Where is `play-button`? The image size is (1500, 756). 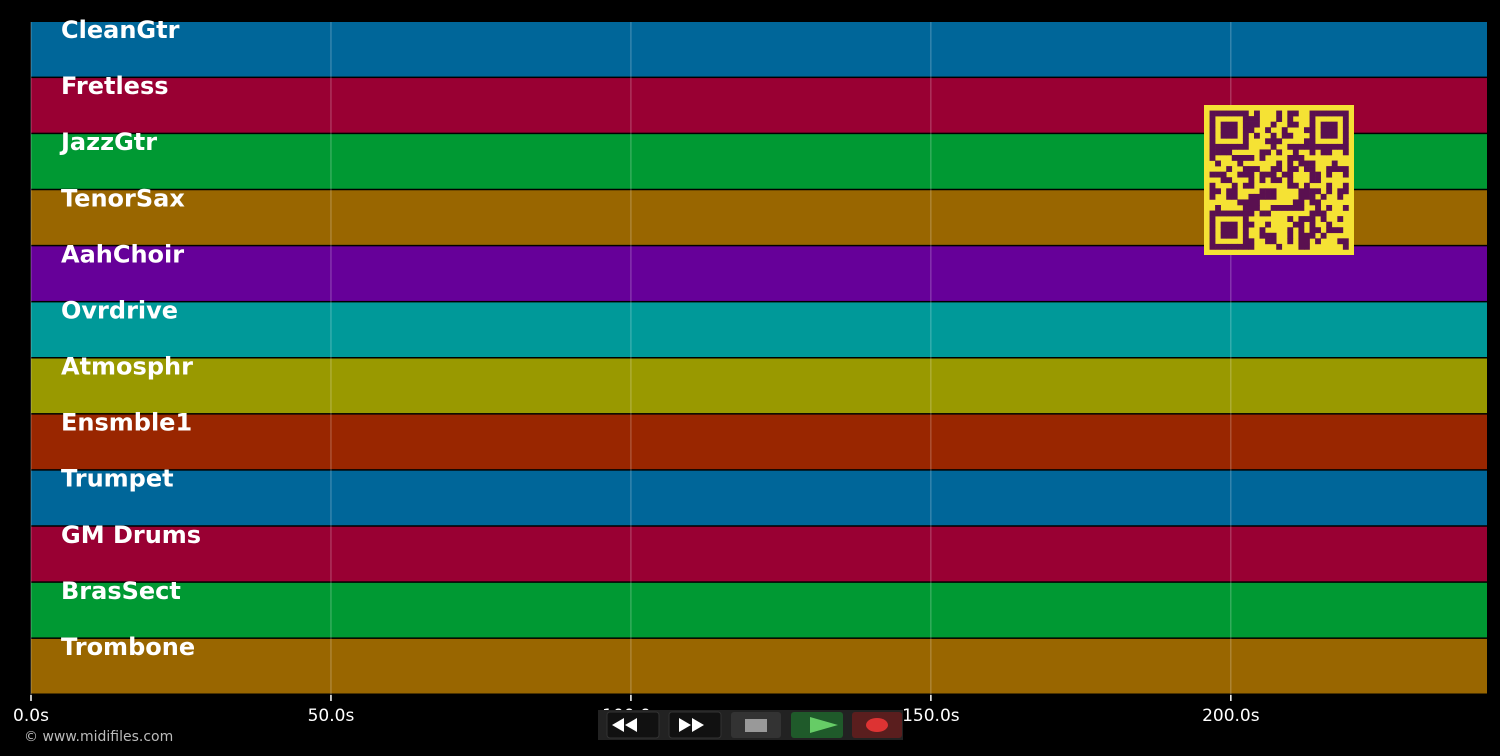 play-button is located at coordinates (817, 725).